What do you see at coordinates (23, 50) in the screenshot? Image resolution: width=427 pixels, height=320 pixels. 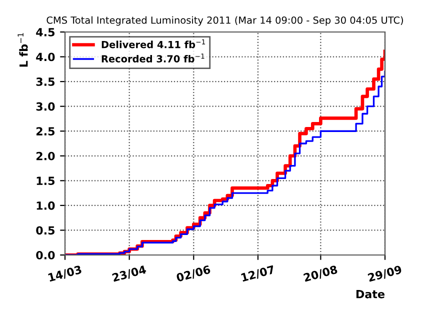 I see `y-axis-title: L fb$^{−1}$` at bounding box center [23, 50].